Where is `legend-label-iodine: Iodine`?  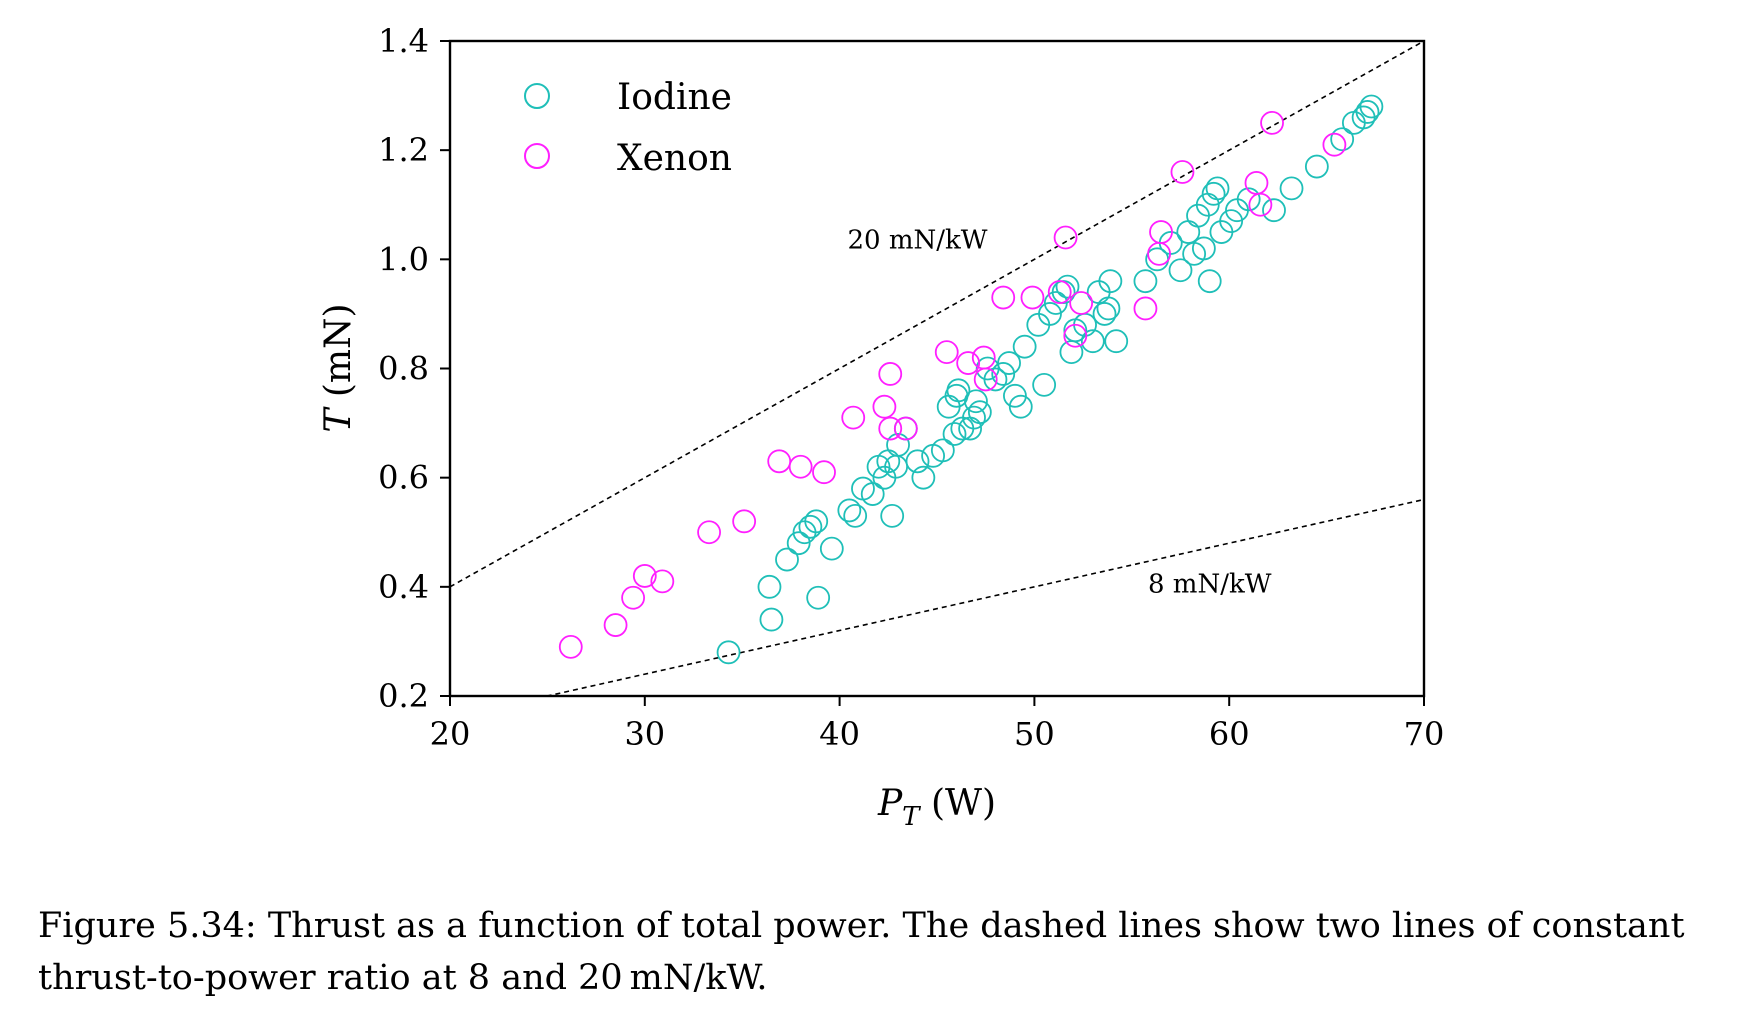
legend-label-iodine: Iodine is located at coordinates (674, 97).